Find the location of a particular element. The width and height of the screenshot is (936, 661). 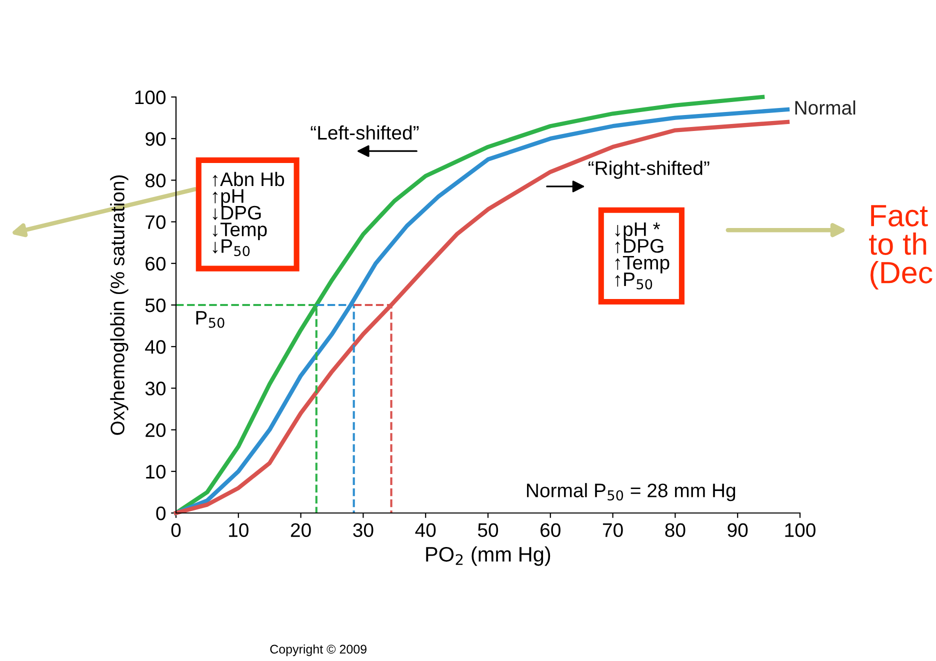

y-axis-title: Oxyhemoglobin (% saturation) is located at coordinates (119, 305).